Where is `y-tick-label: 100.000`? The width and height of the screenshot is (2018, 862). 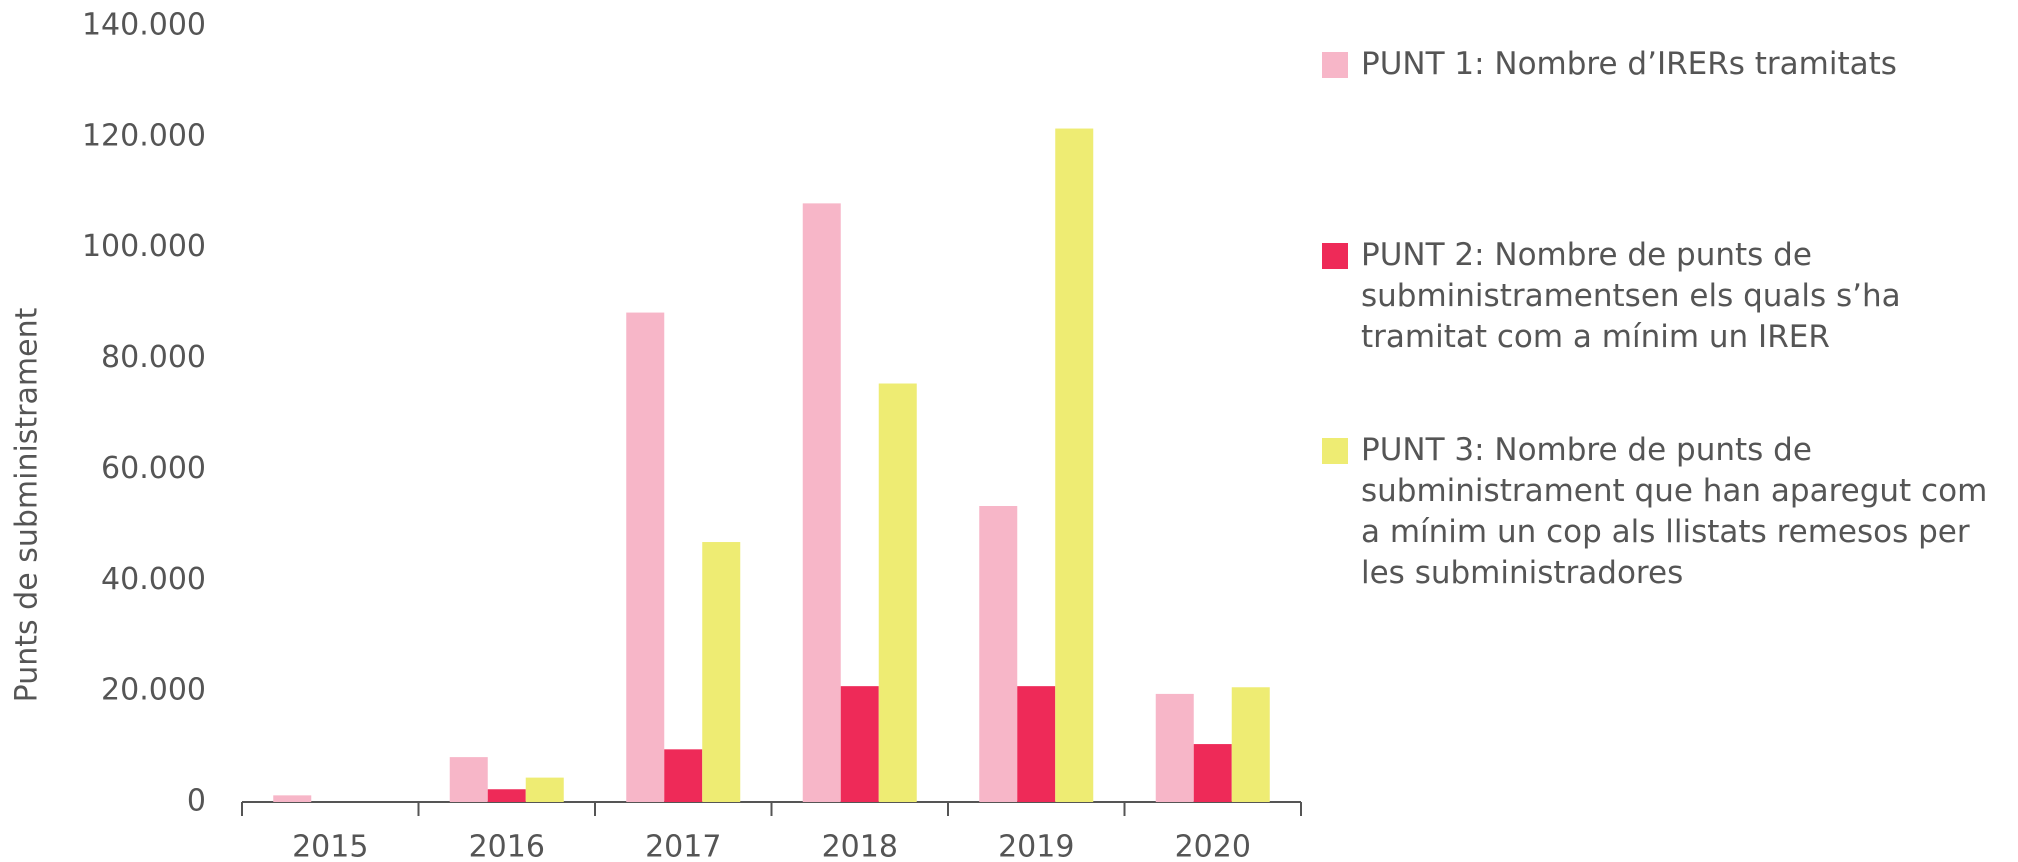 y-tick-label: 100.000 is located at coordinates (144, 246).